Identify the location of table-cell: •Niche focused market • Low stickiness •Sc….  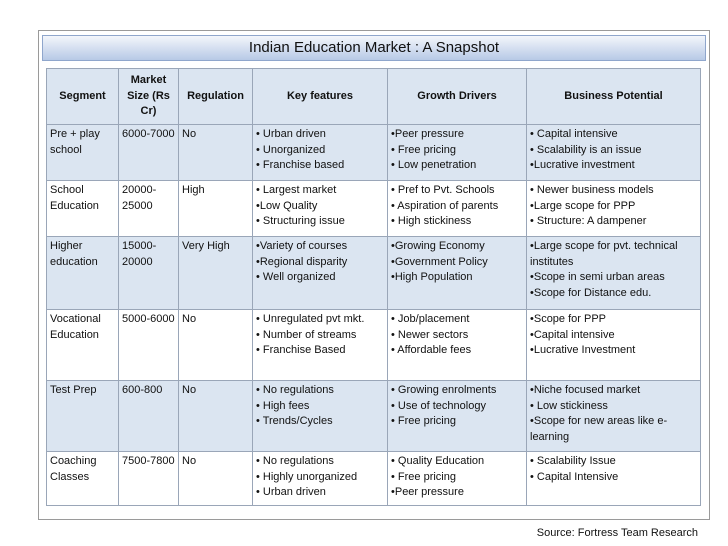
(613, 416).